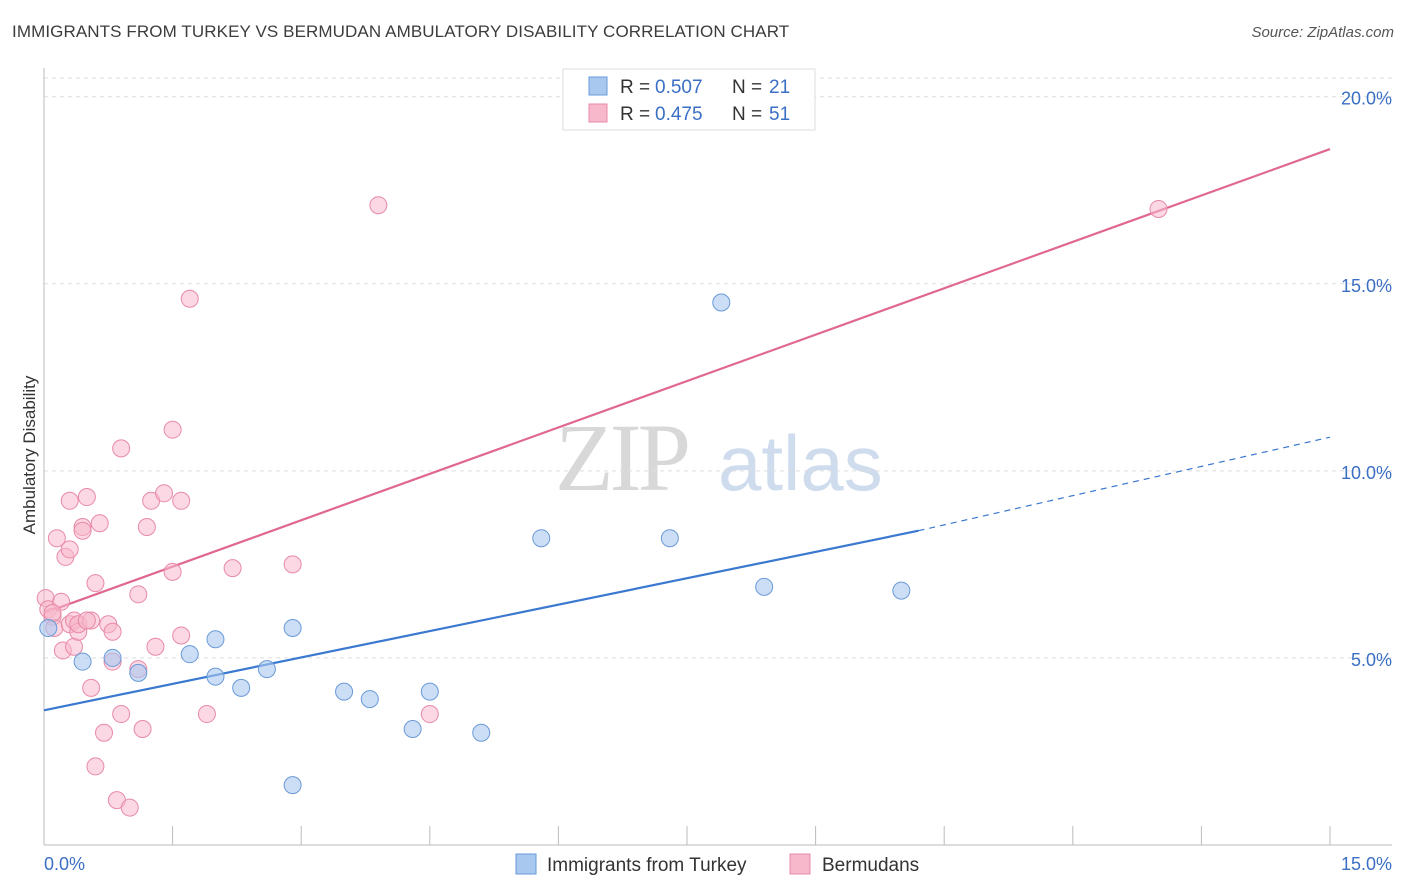 The image size is (1406, 892). I want to click on legend-n-label-2: N =, so click(747, 114).